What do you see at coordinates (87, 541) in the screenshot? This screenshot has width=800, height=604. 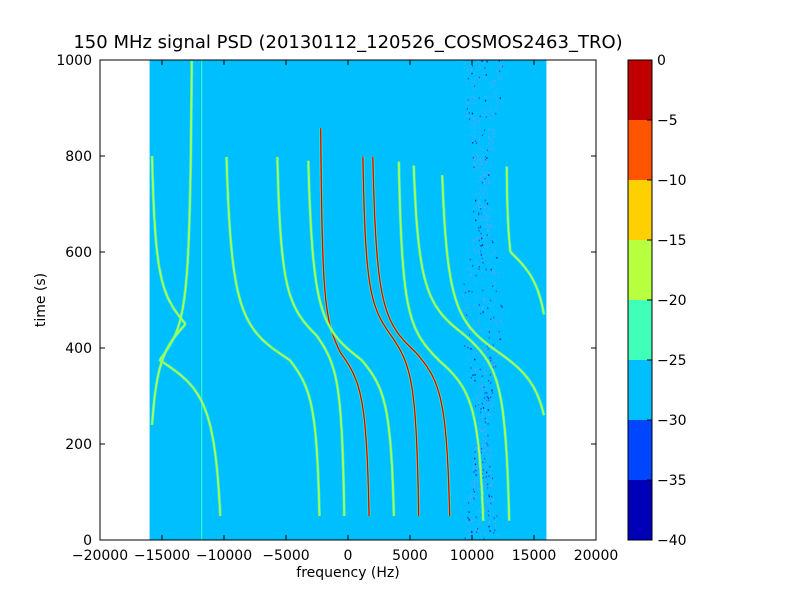 I see `y-tick-label: 0` at bounding box center [87, 541].